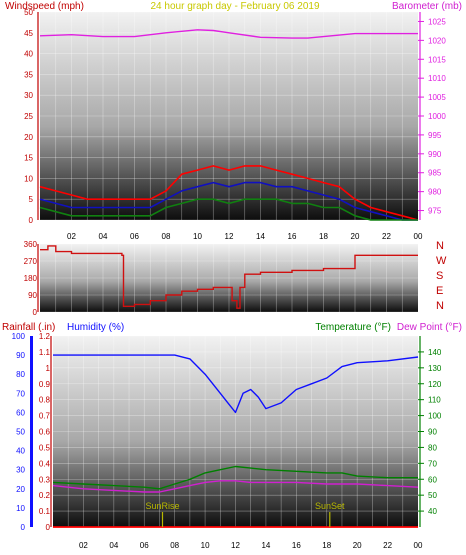 Image resolution: width=466 pixels, height=555 pixels. Describe the element at coordinates (251, 545) in the screenshot. I see `rain-time-axis: 02 04 06 08 10 12 14 16 18 20 22 00` at that location.